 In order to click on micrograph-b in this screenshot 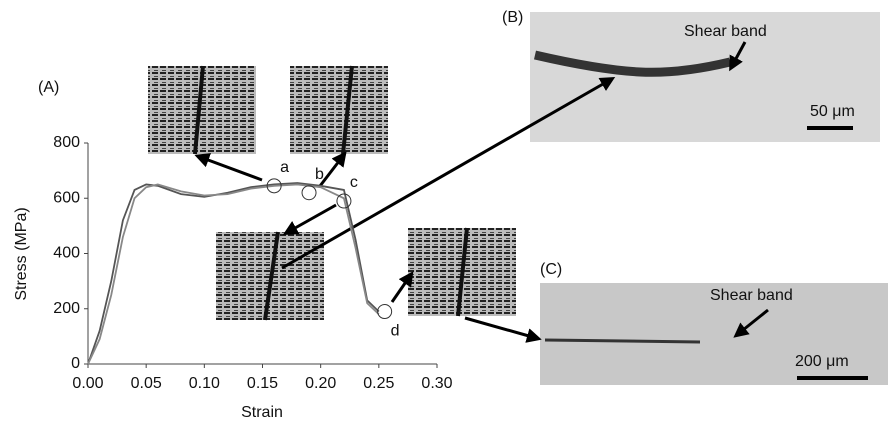, I will do `click(339, 110)`.